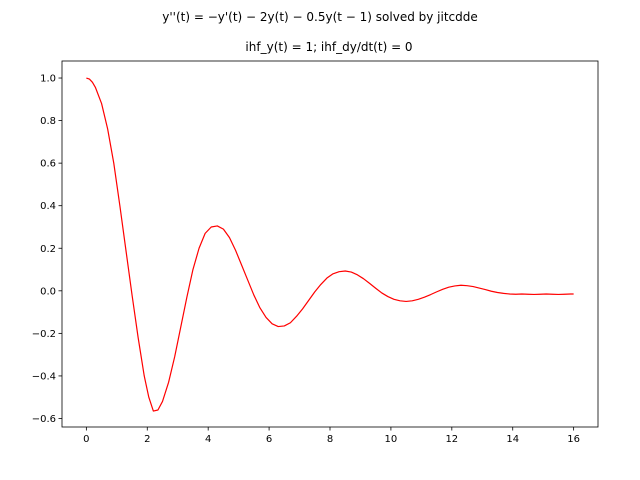 The width and height of the screenshot is (640, 480). What do you see at coordinates (48, 79) in the screenshot?
I see `y-tick-label: 1.0` at bounding box center [48, 79].